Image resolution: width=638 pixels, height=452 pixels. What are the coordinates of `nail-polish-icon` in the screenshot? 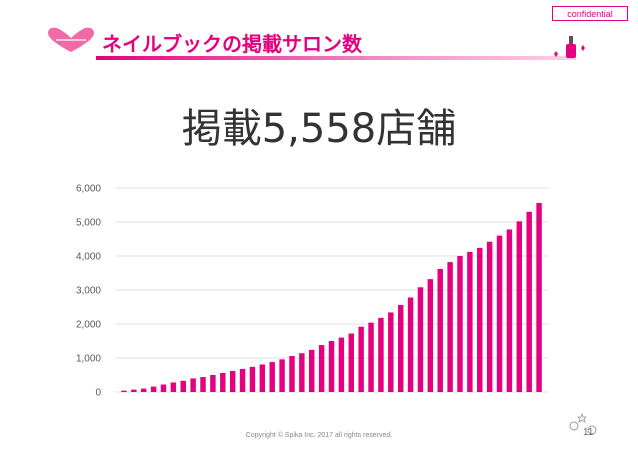 It's located at (569, 47).